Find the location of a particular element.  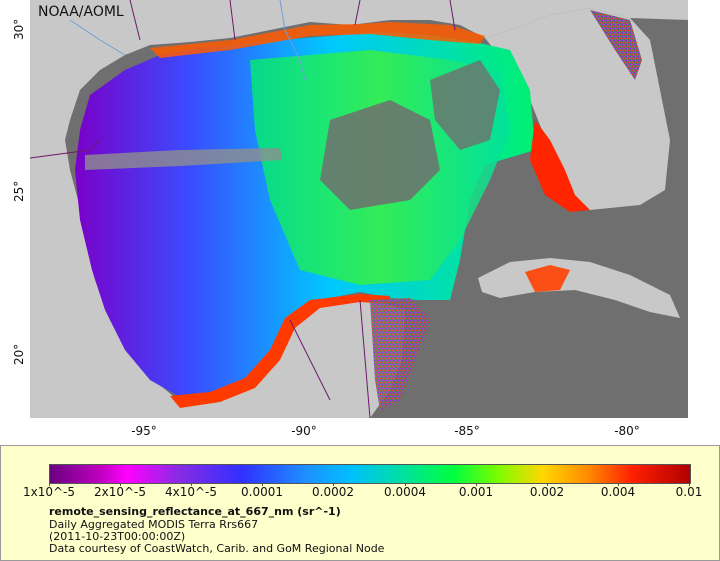

coastal-high-cuba is located at coordinates (547, 278).